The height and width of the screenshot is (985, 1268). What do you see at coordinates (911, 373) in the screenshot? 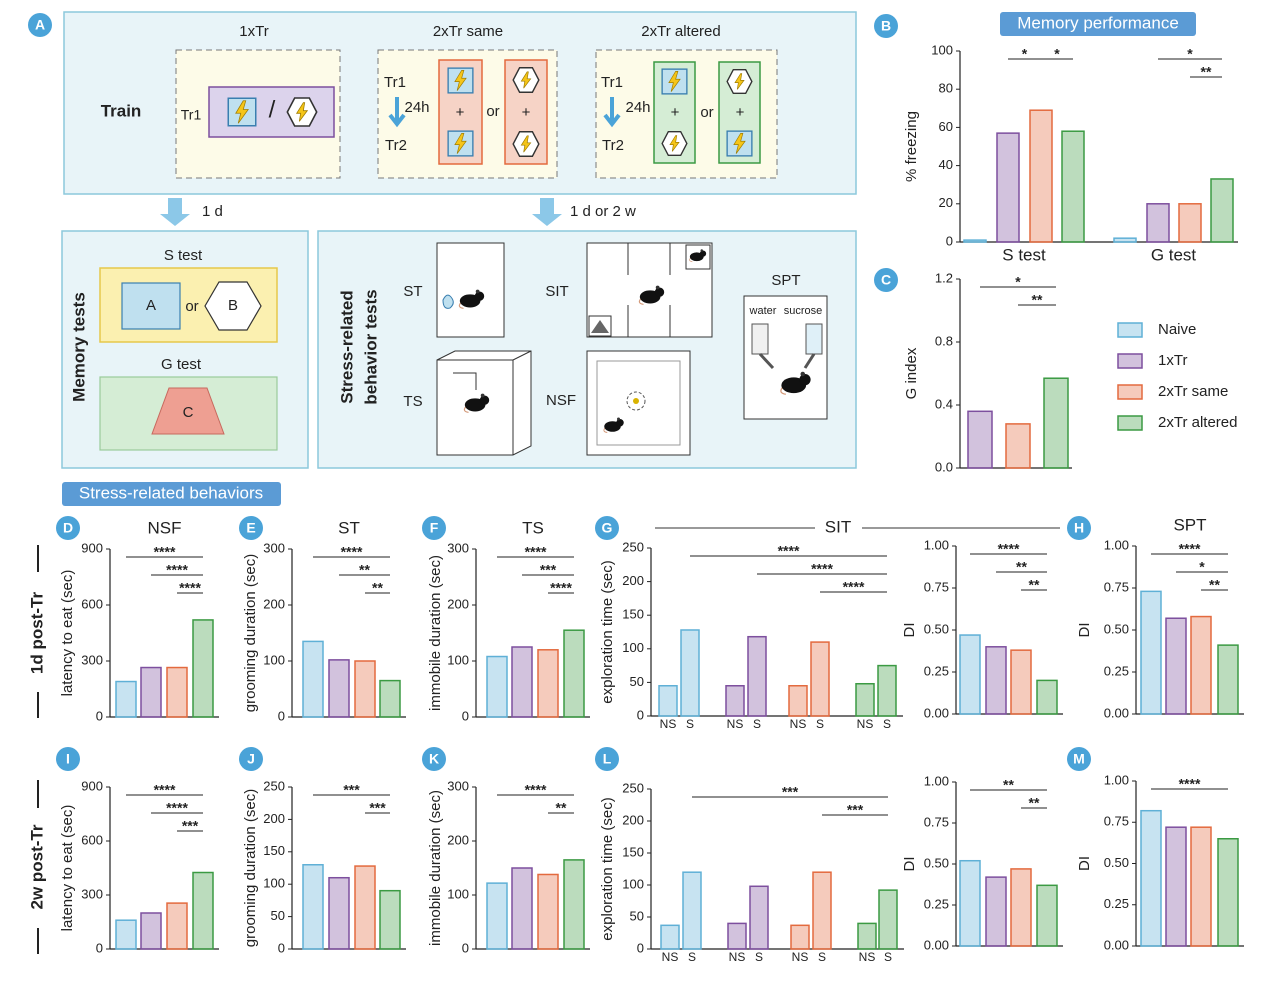
I see `y-axis-label: G index` at bounding box center [911, 373].